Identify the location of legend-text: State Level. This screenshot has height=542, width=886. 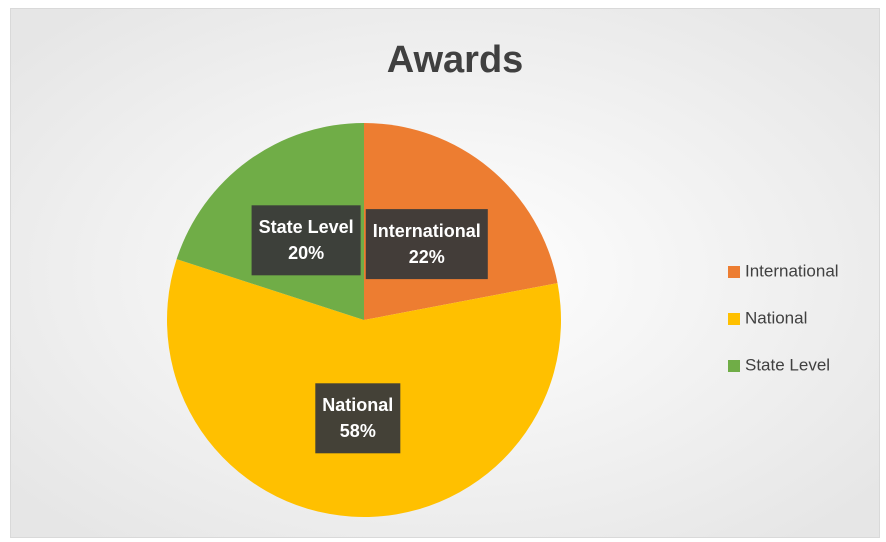
(787, 364).